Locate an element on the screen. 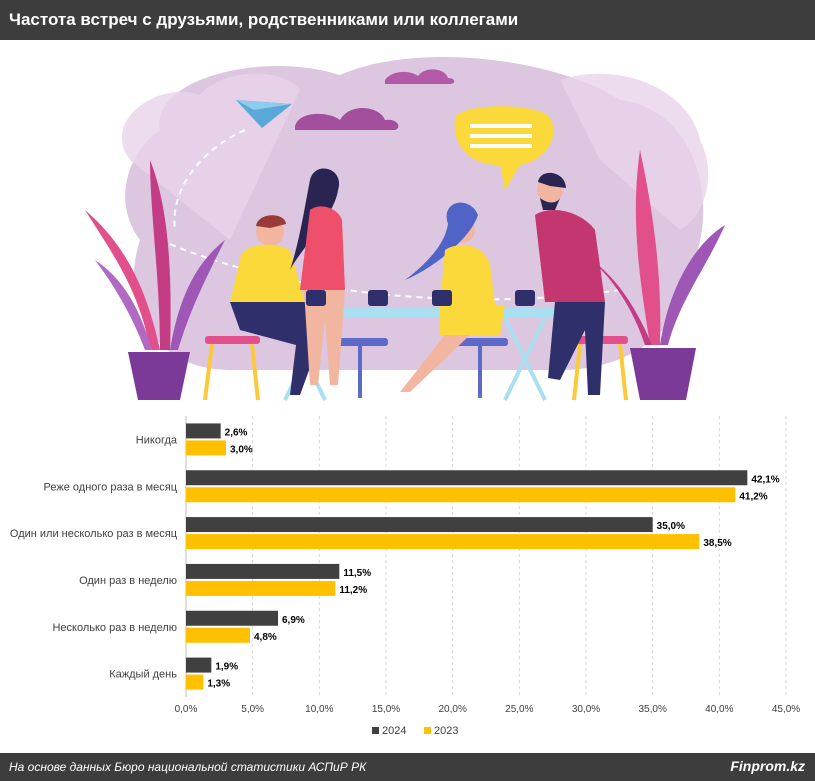 This screenshot has width=815, height=781. data-label: 1,3% is located at coordinates (218, 684).